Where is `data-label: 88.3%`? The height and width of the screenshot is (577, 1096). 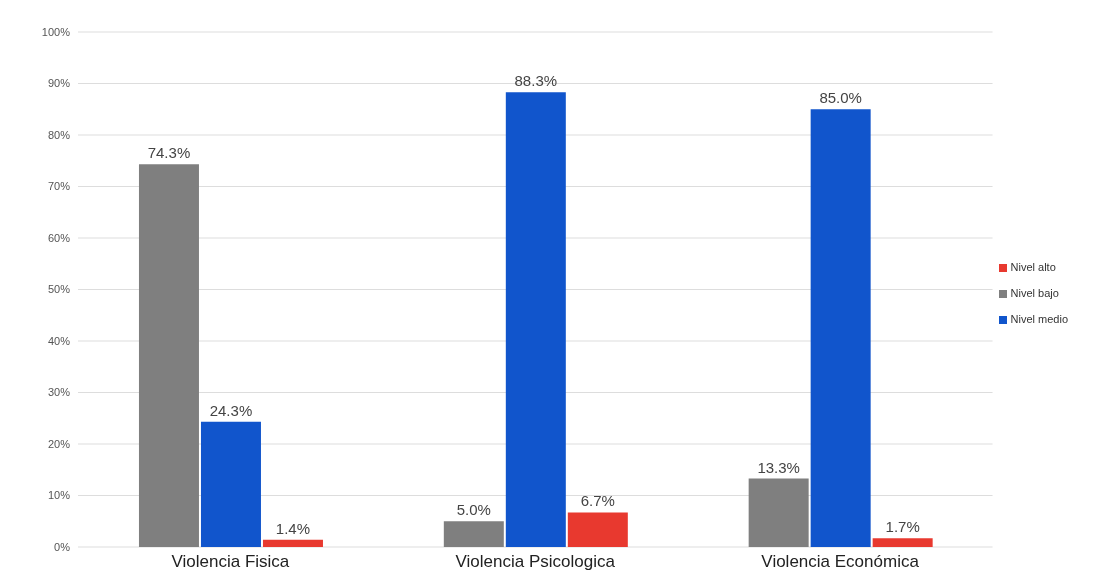 data-label: 88.3% is located at coordinates (536, 81).